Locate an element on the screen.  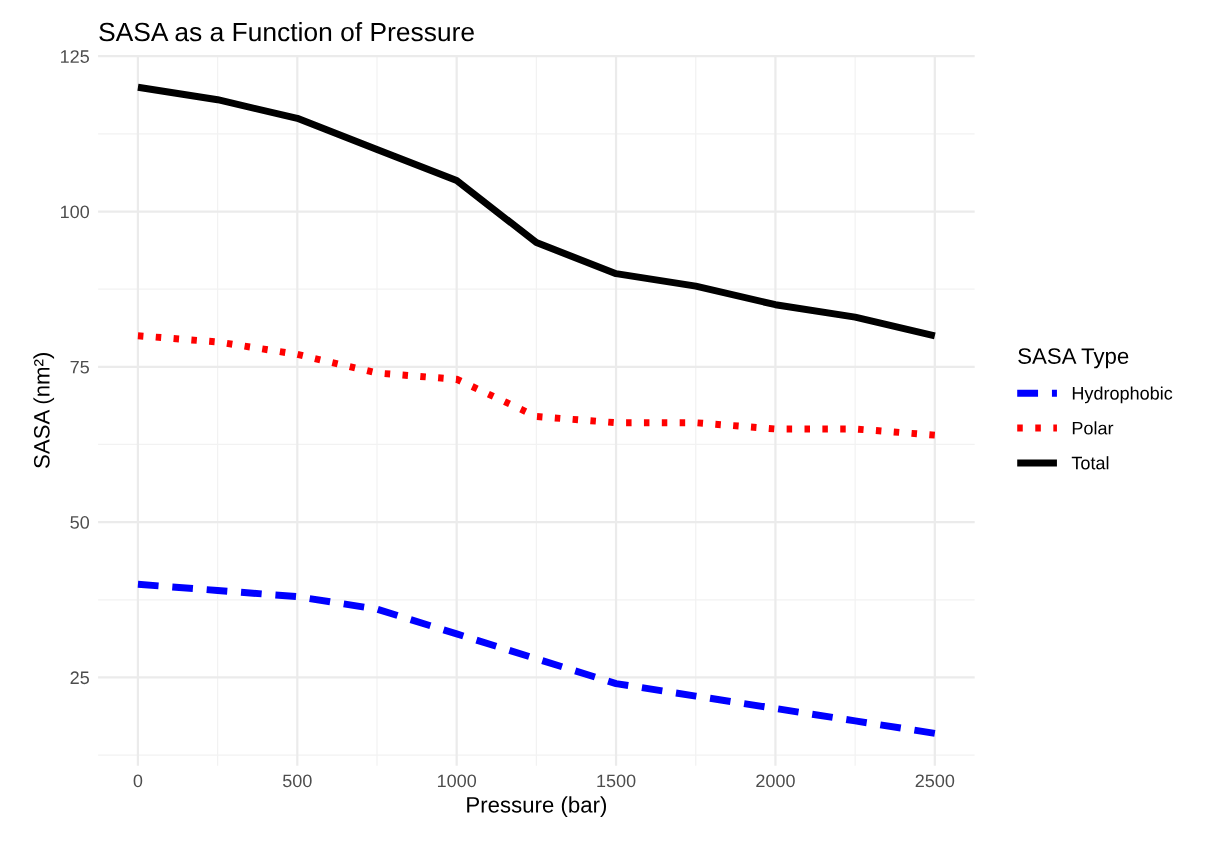
x-tick-label: 0 is located at coordinates (138, 781).